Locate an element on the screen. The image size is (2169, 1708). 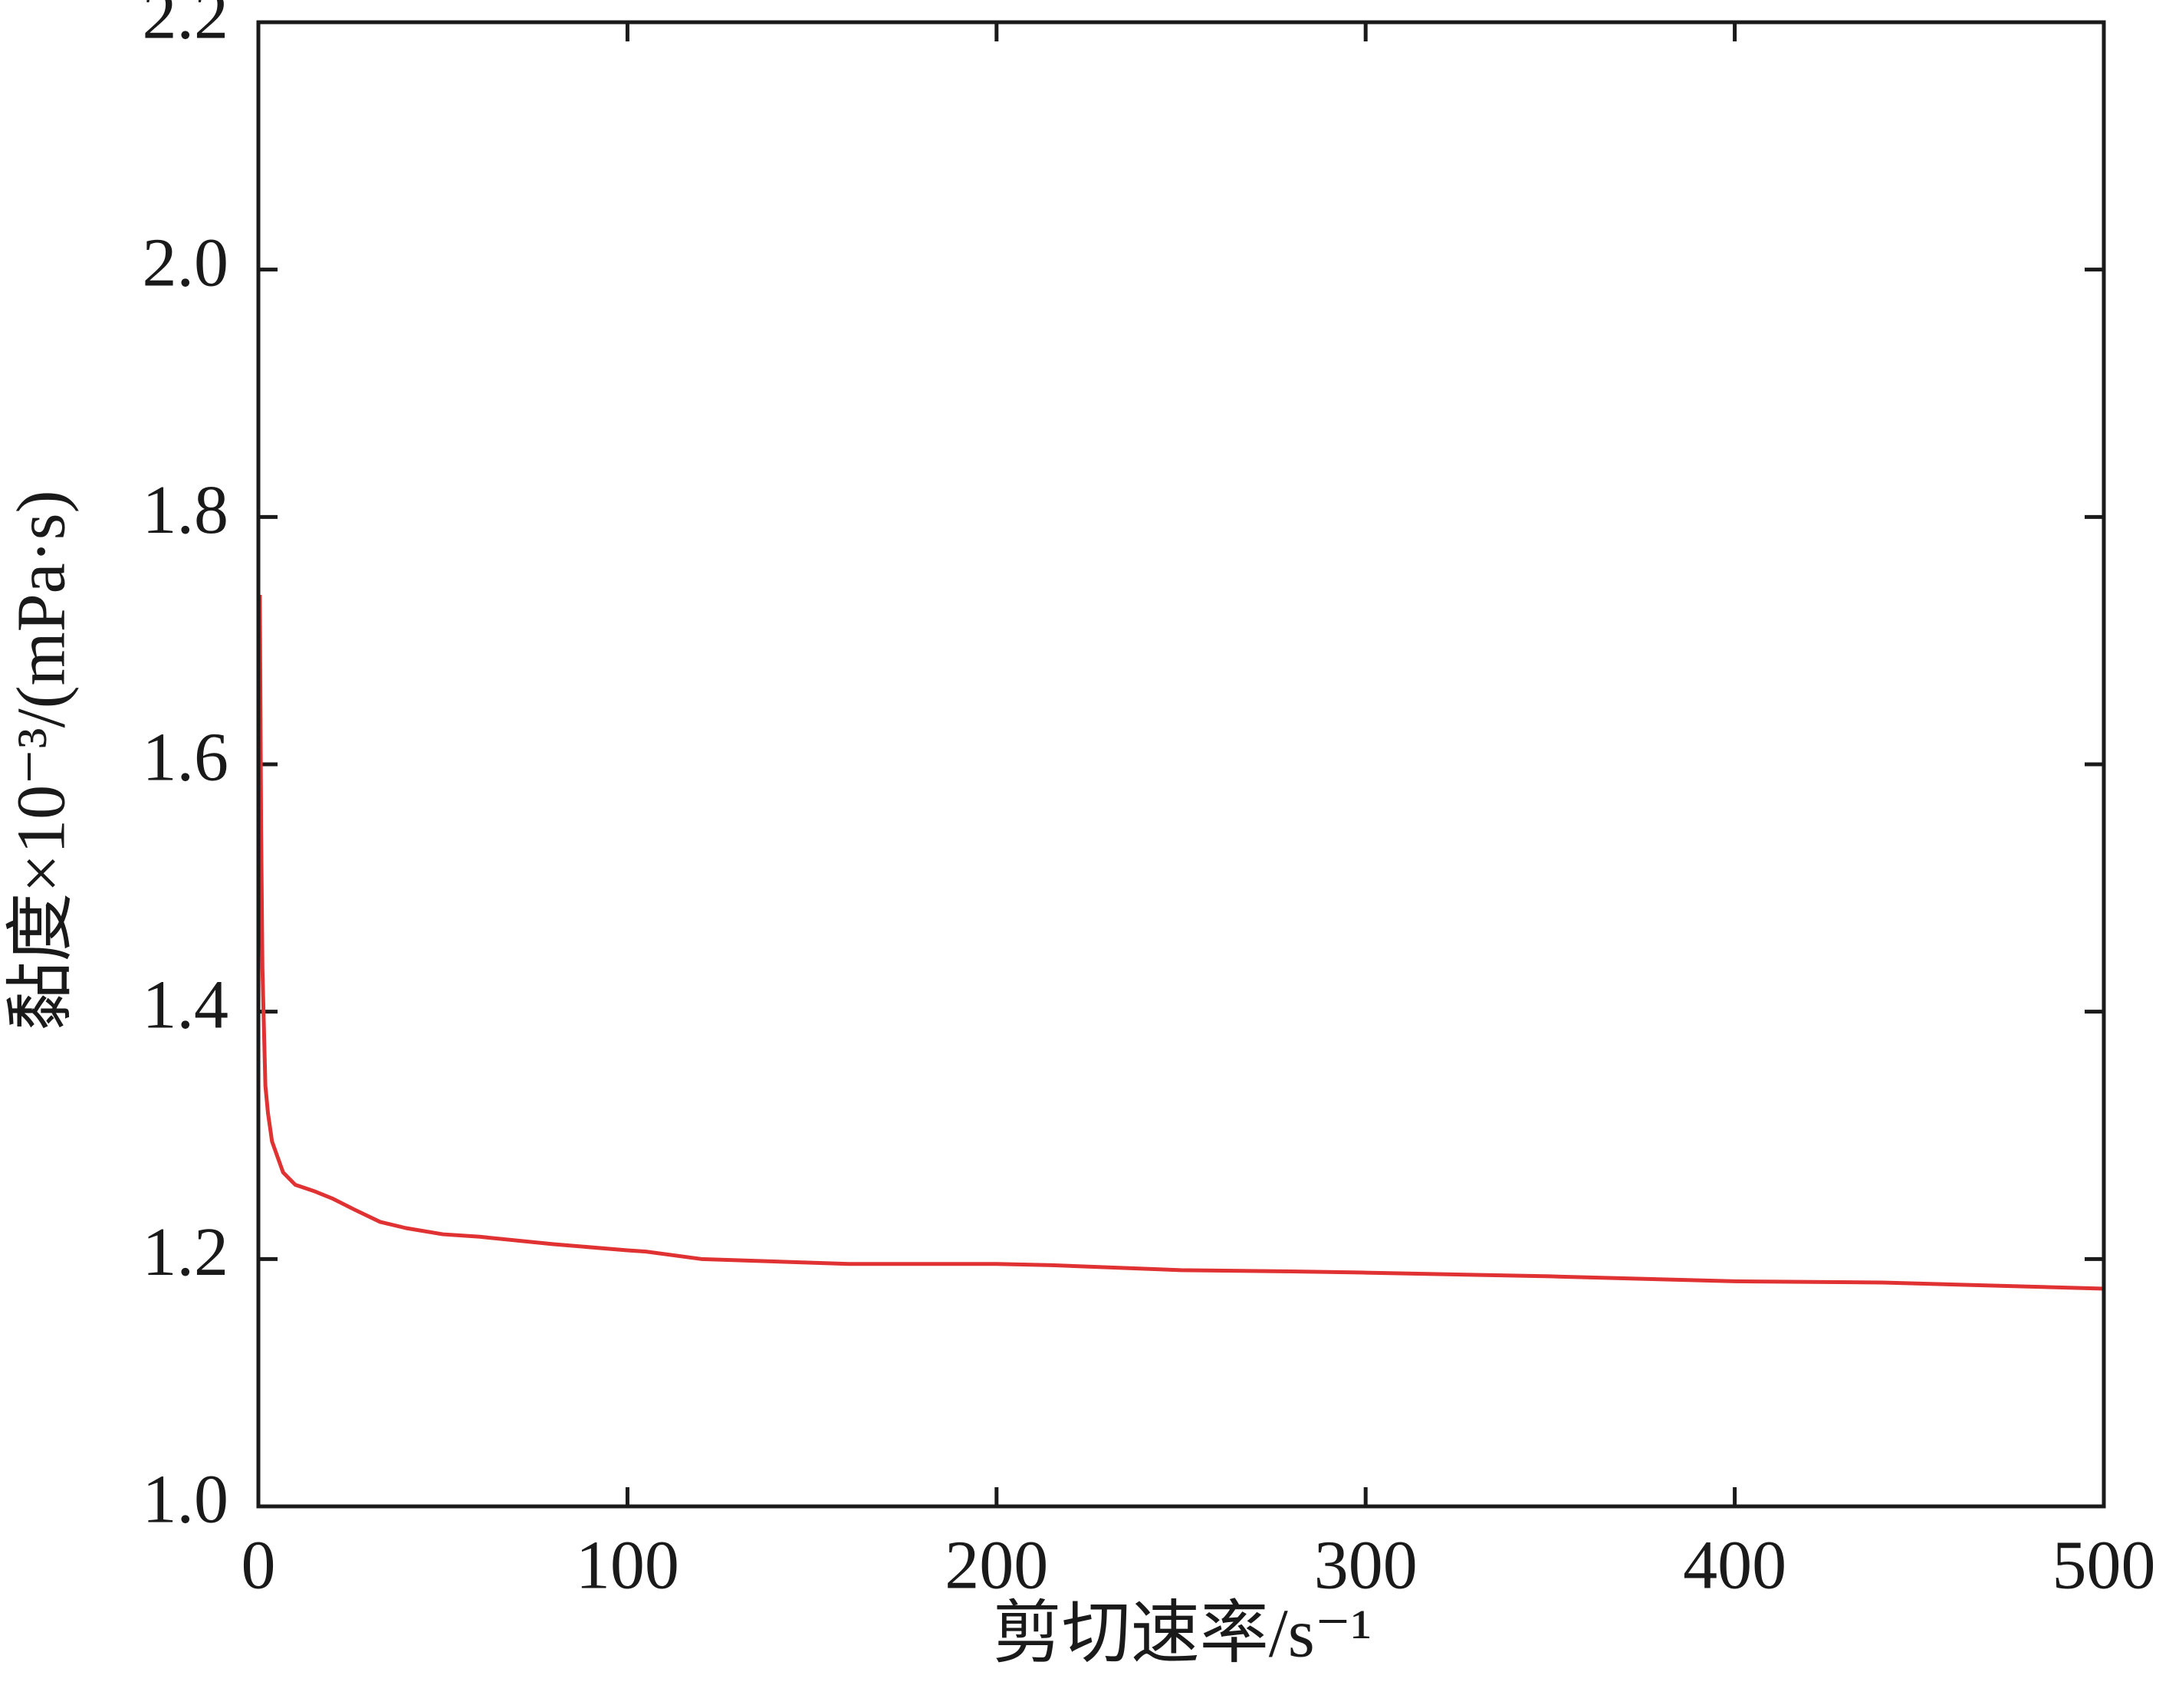
x-axis-label: 剪切速率/s⁻¹ is located at coordinates (1182, 1634).